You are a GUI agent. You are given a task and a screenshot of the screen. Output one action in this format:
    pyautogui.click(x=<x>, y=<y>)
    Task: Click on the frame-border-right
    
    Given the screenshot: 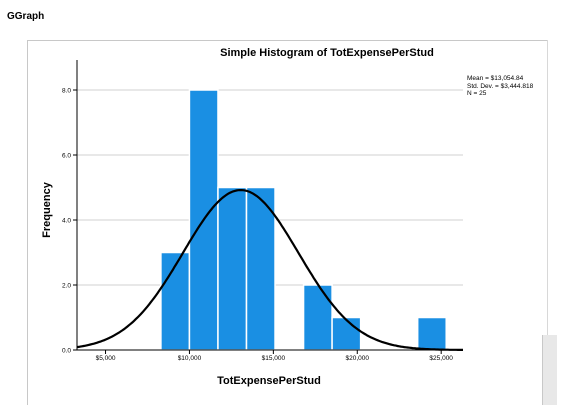 What is the action you would take?
    pyautogui.click(x=547, y=190)
    